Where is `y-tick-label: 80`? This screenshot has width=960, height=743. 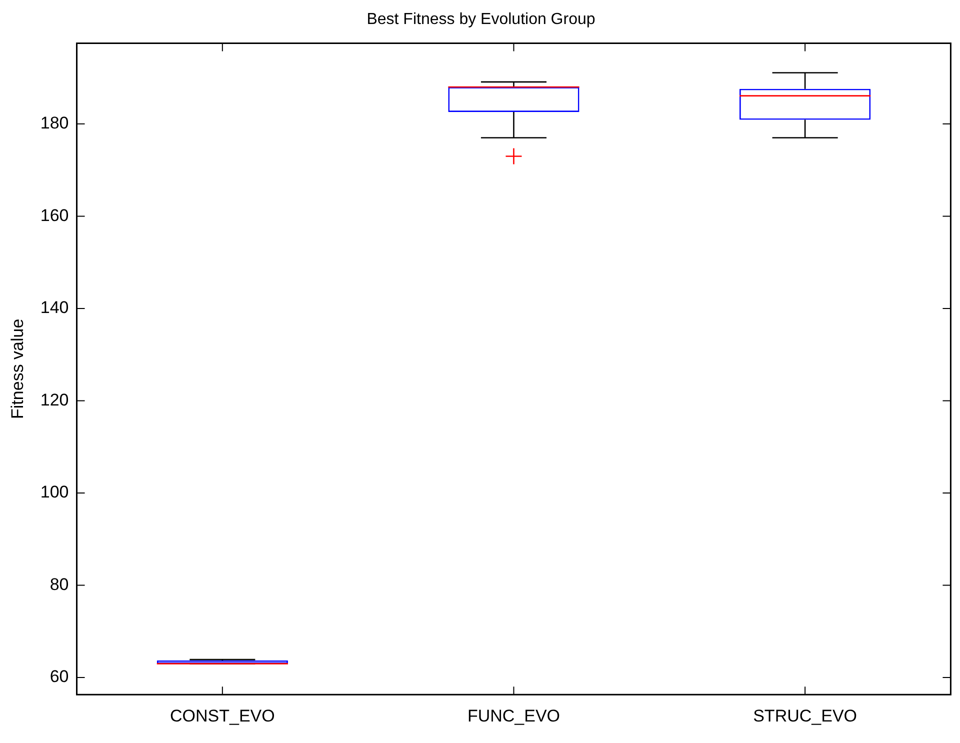
y-tick-label: 80 is located at coordinates (59, 584).